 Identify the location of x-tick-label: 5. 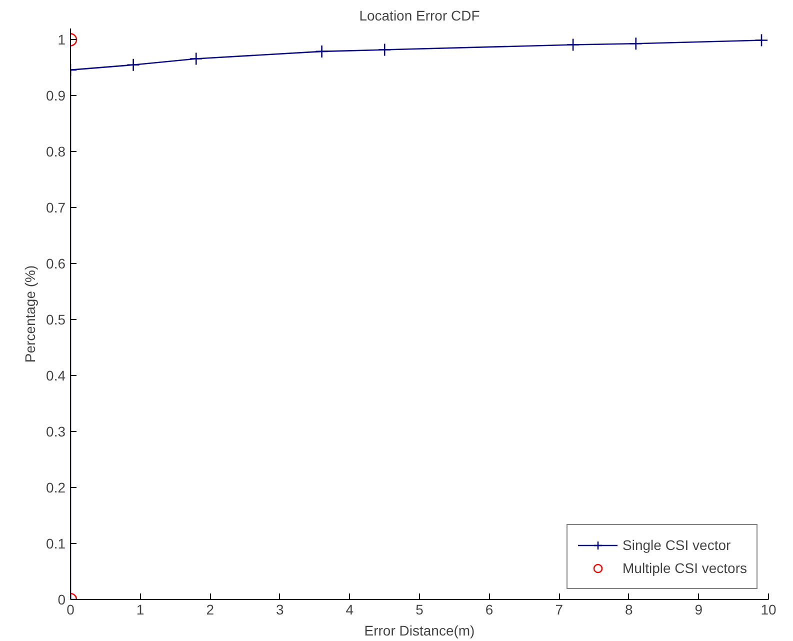
(420, 610).